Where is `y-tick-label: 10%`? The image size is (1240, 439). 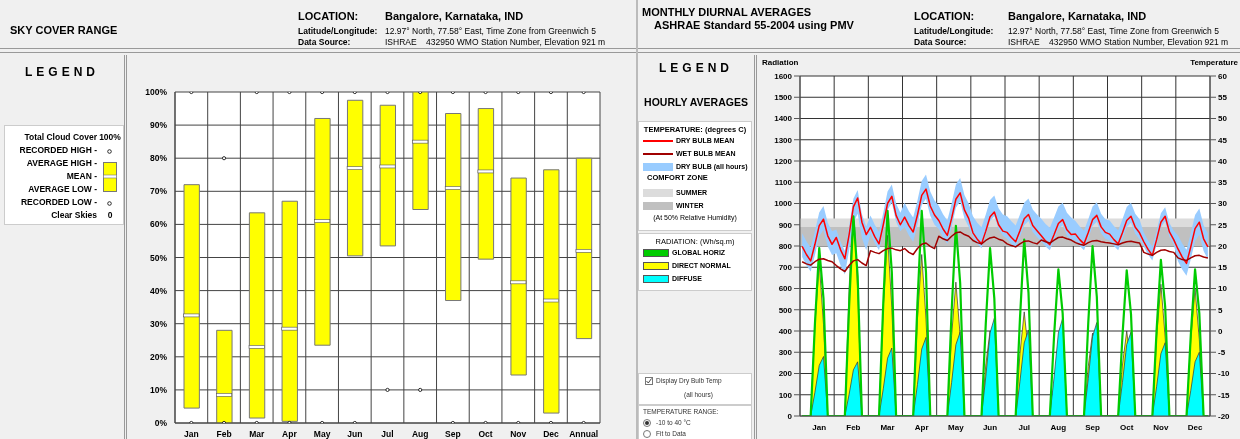 y-tick-label: 10% is located at coordinates (158, 389).